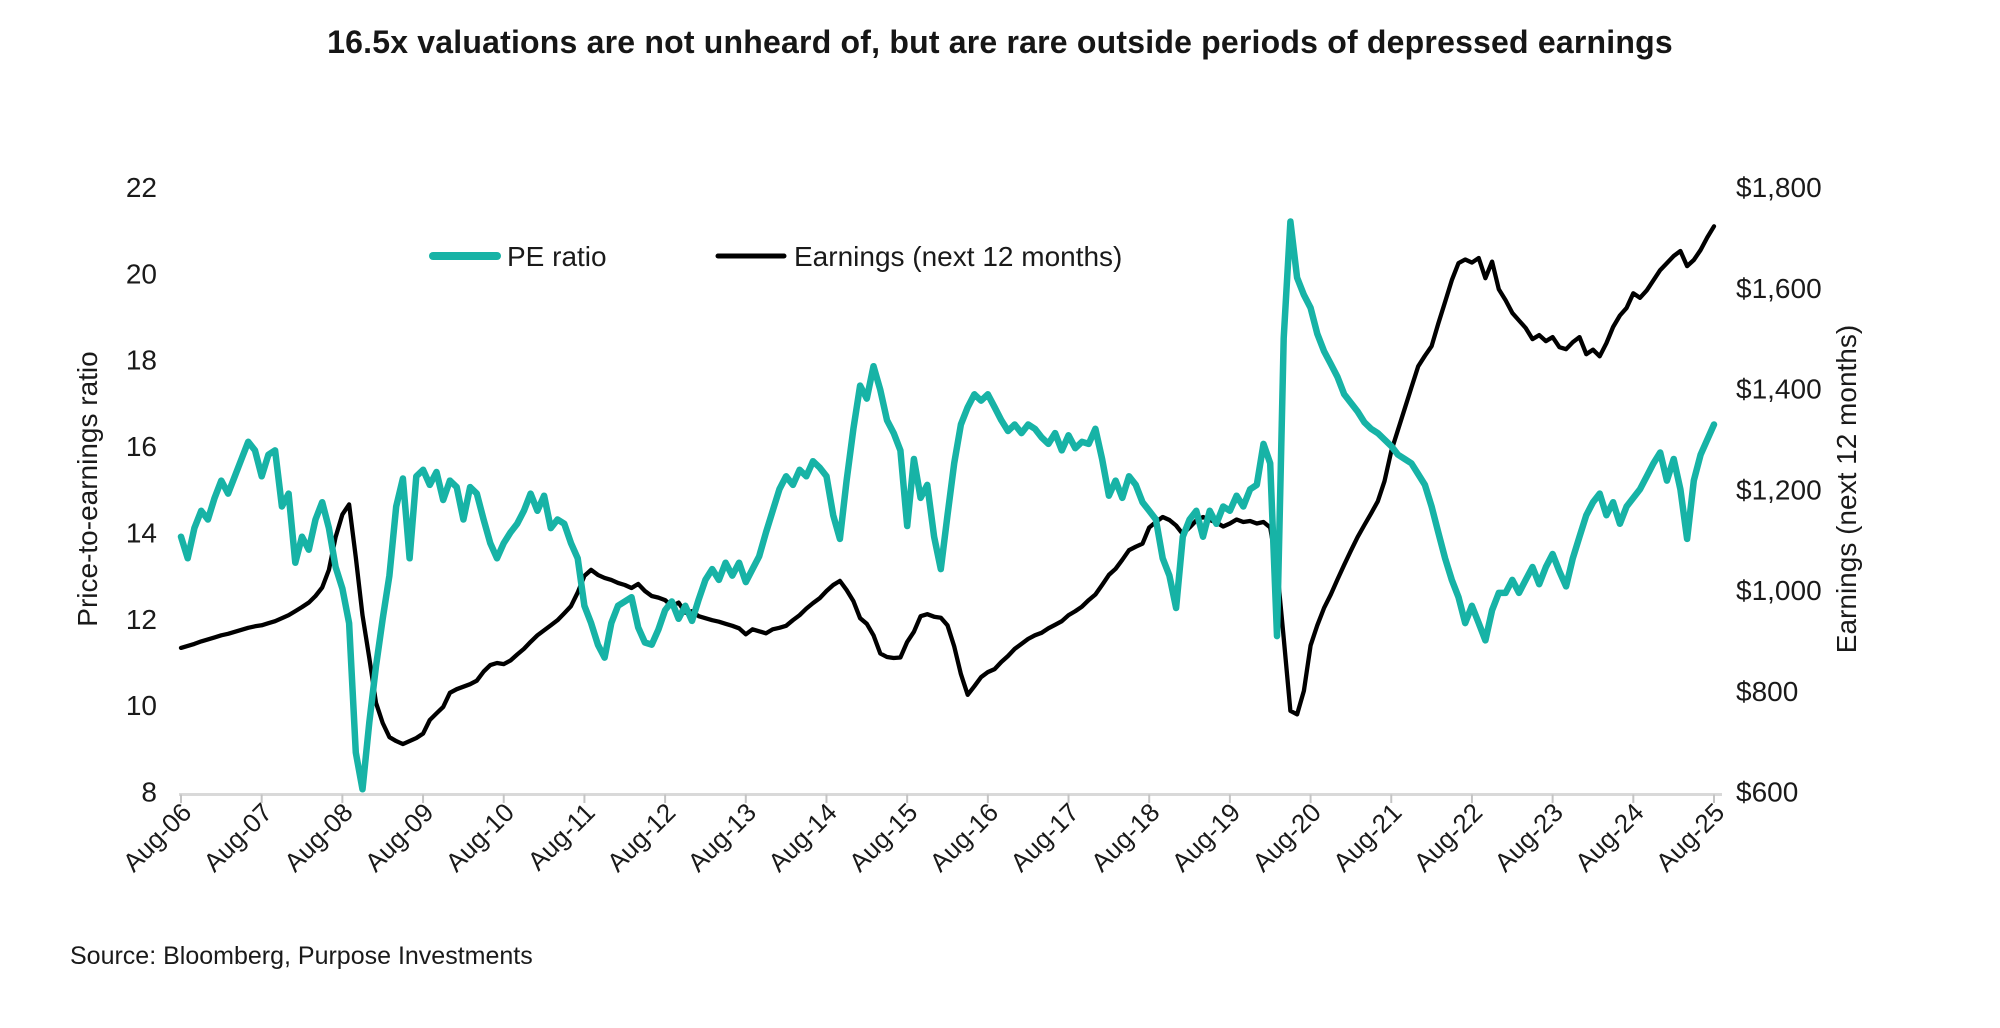 The height and width of the screenshot is (1028, 2000). Describe the element at coordinates (641, 837) in the screenshot. I see `x-tick-label: Aug-12` at that location.